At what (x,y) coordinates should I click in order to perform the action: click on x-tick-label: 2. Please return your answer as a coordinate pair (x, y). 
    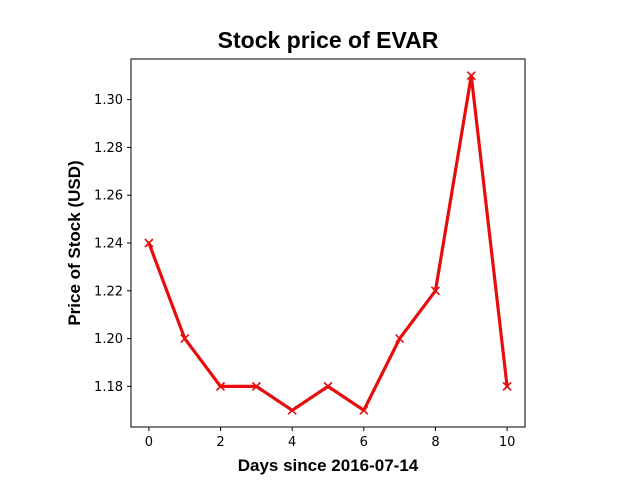
    Looking at the image, I should click on (220, 442).